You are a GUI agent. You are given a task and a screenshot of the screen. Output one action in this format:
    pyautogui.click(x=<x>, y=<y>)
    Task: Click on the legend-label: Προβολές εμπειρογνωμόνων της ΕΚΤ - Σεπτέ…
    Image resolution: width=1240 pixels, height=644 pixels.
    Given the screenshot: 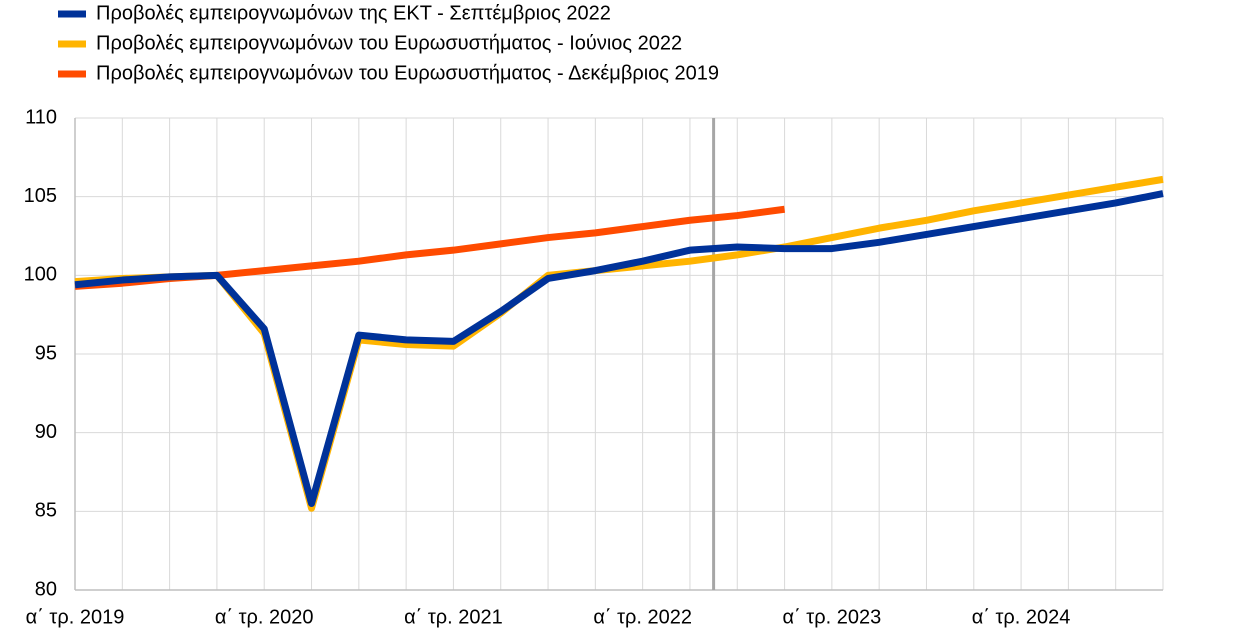 What is the action you would take?
    pyautogui.click(x=353, y=13)
    